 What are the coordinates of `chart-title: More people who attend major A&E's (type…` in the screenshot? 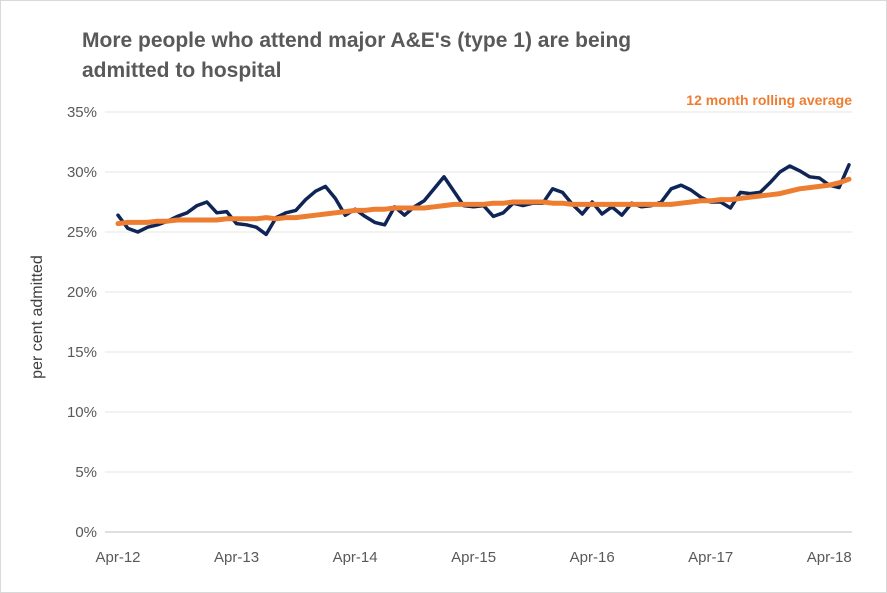 It's located at (357, 55).